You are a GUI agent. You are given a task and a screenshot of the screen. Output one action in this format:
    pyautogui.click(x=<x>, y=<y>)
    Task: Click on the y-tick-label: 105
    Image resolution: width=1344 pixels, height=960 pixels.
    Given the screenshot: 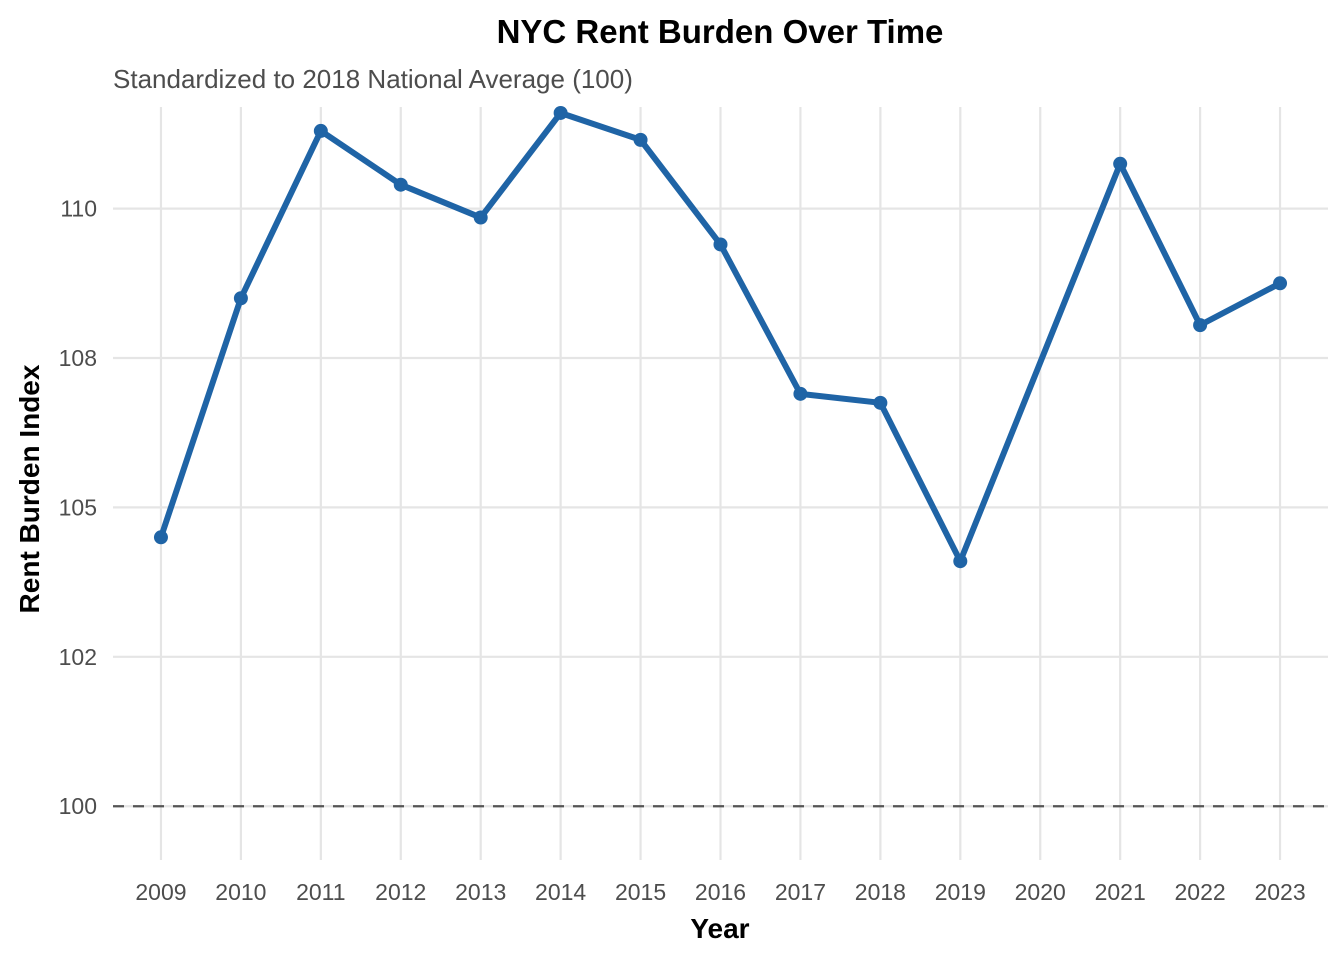 What is the action you would take?
    pyautogui.click(x=78, y=507)
    